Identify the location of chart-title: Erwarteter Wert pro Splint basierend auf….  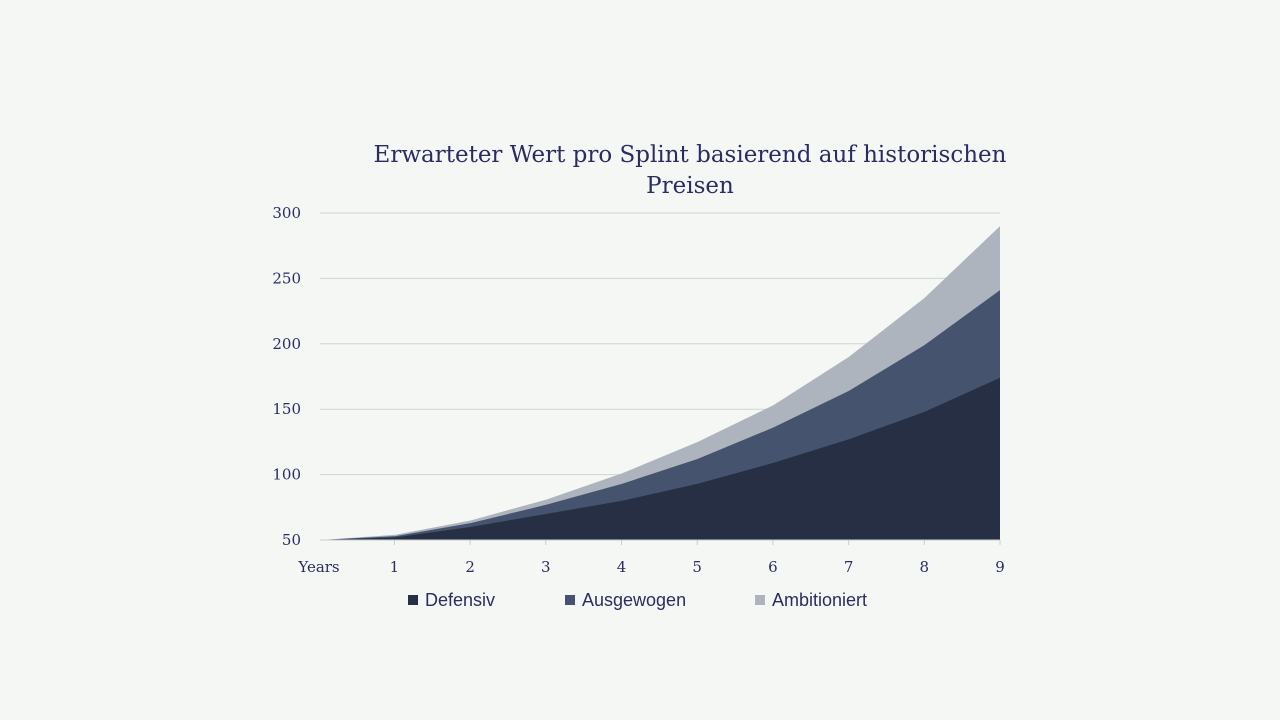
(690, 170).